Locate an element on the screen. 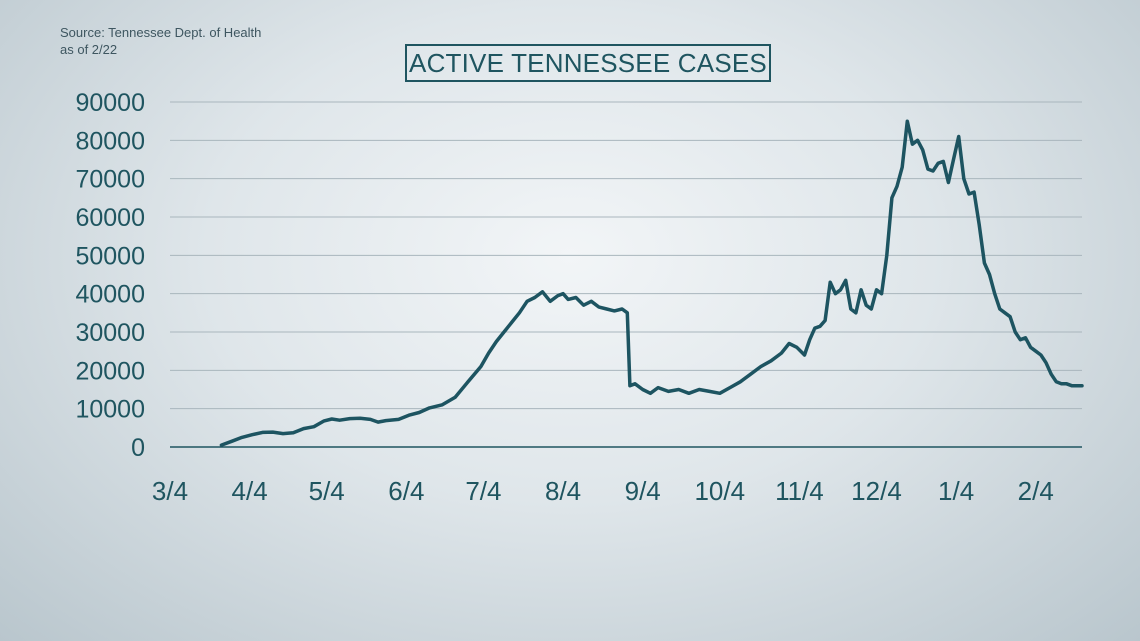 The image size is (1140, 641). chart-title: ACTIVE TENNESSEE CASES is located at coordinates (588, 62).